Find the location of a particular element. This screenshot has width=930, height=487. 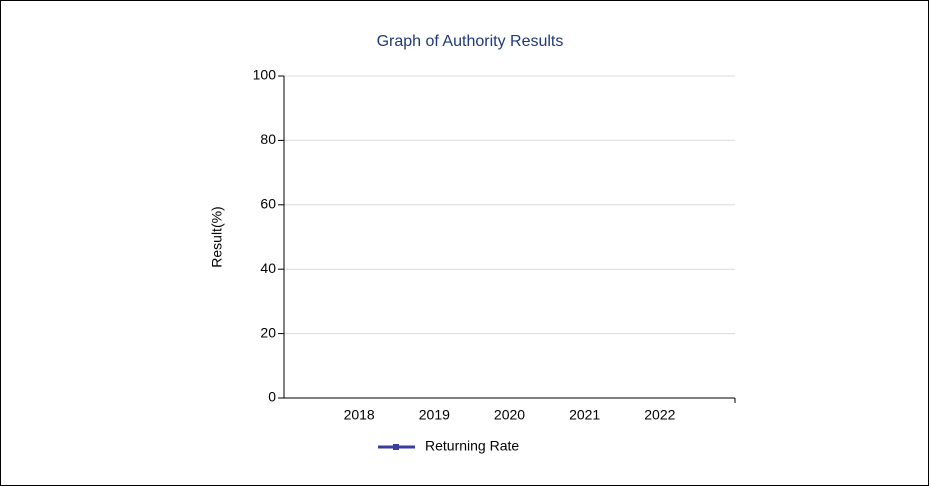

chart-title: Graph of Authority Results is located at coordinates (470, 41).